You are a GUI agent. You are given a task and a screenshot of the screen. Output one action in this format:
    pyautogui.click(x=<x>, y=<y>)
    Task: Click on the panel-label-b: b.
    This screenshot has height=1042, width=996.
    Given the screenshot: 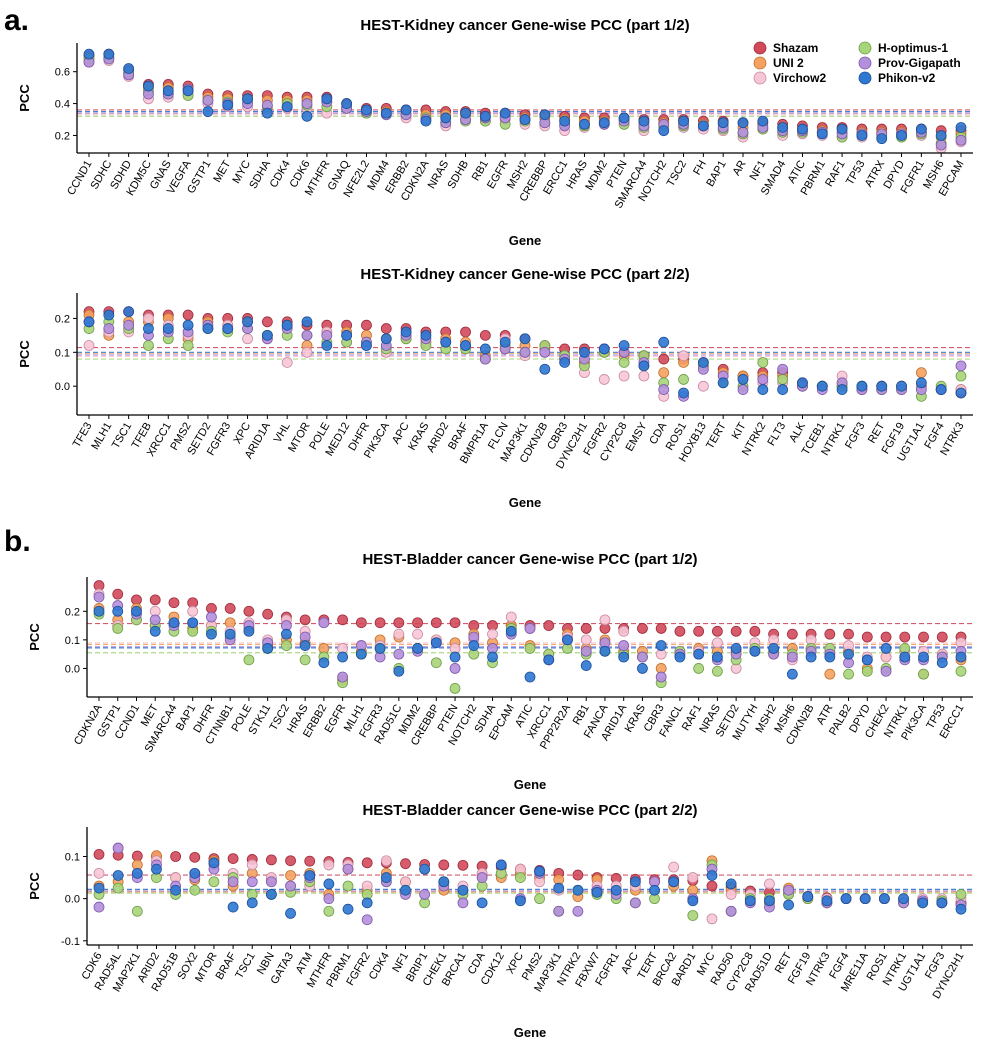 What is the action you would take?
    pyautogui.click(x=17, y=541)
    